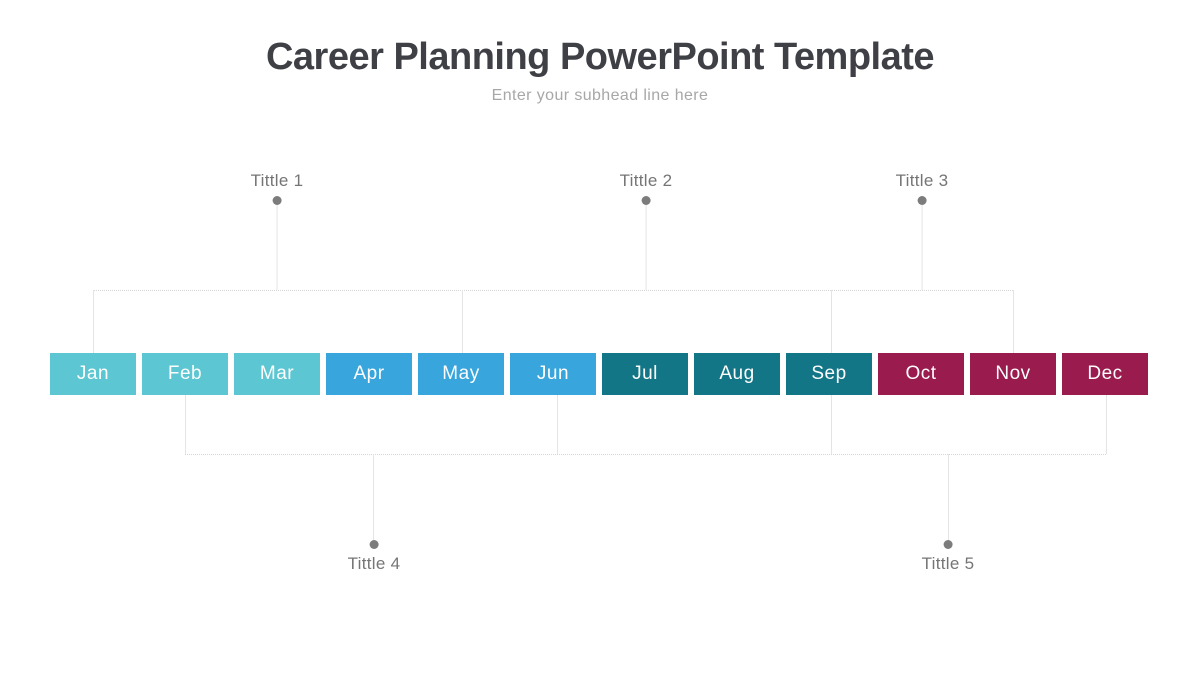 Image resolution: width=1200 pixels, height=675 pixels. Describe the element at coordinates (185, 424) in the screenshot. I see `bottom-bracket-riser-feb` at that location.